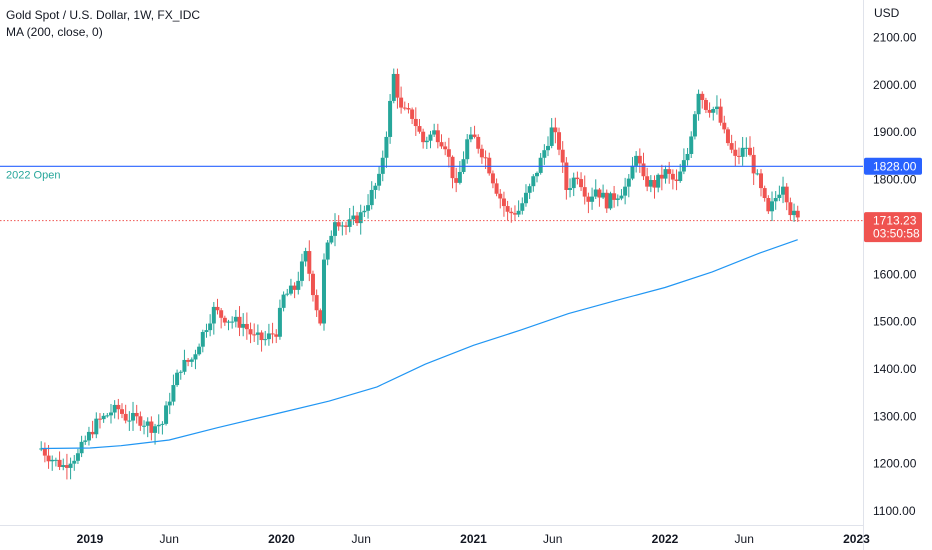  Describe the element at coordinates (281, 539) in the screenshot. I see `time-tick-label: 2020` at that location.